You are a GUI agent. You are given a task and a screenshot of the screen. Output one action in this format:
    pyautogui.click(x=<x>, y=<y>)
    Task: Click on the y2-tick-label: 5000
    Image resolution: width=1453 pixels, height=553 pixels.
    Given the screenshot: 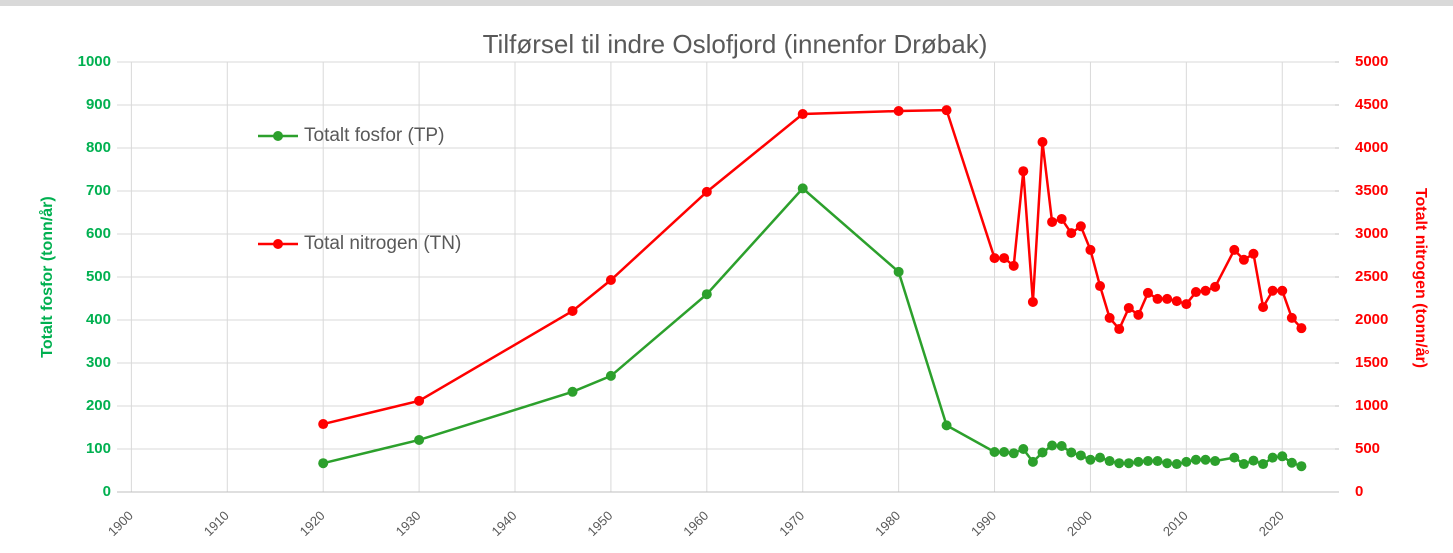 What is the action you would take?
    pyautogui.click(x=1371, y=61)
    